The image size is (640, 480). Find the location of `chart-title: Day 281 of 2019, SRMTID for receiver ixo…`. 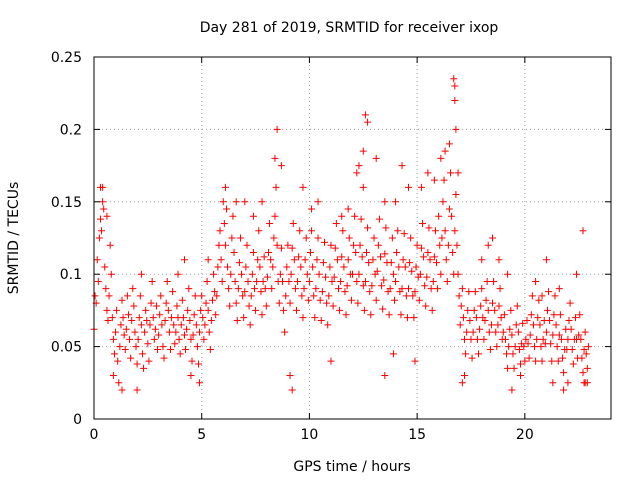

chart-title: Day 281 of 2019, SRMTID for receiver ixo… is located at coordinates (349, 28).